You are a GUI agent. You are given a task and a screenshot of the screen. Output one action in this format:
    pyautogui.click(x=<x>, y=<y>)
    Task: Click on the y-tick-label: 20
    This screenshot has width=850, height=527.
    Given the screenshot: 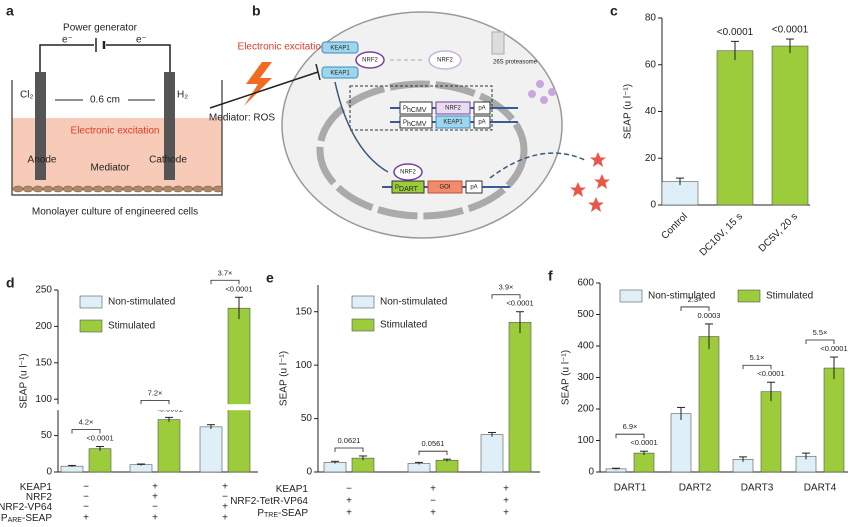 What is the action you would take?
    pyautogui.click(x=651, y=158)
    